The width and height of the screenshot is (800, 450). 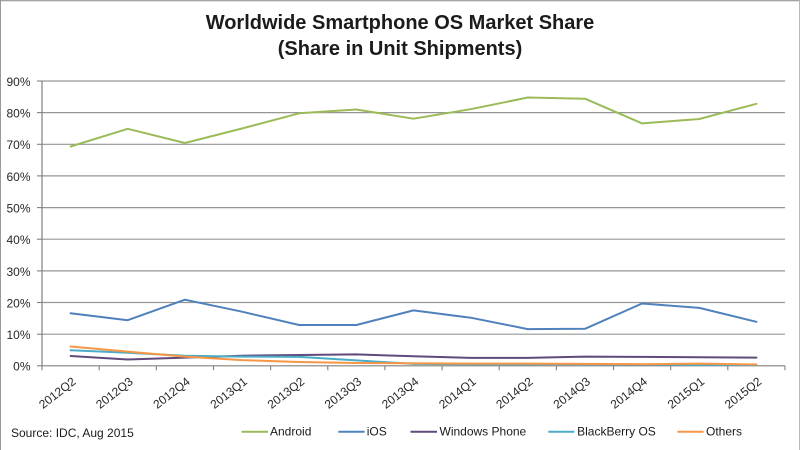 What do you see at coordinates (18, 145) in the screenshot?
I see `svg-text: 70%` at bounding box center [18, 145].